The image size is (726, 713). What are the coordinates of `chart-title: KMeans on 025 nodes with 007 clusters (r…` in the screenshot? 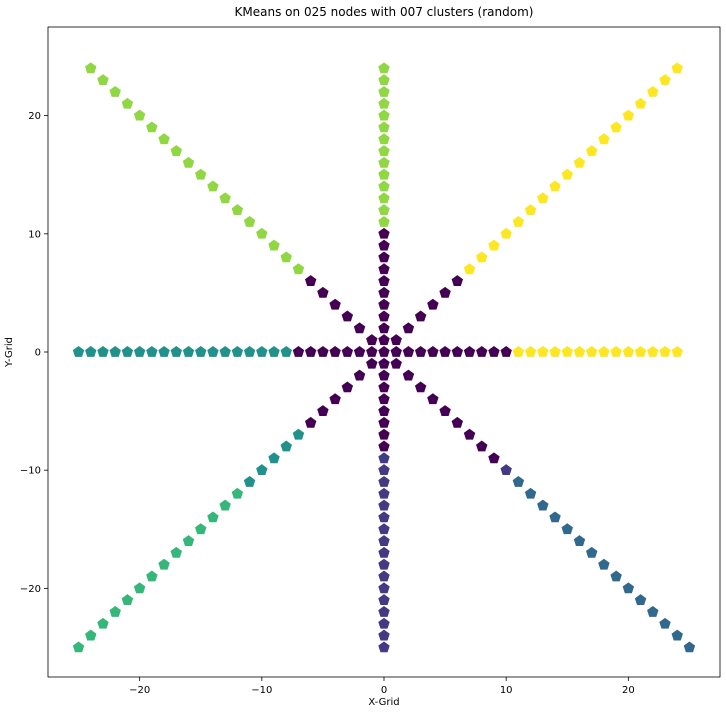 It's located at (384, 12).